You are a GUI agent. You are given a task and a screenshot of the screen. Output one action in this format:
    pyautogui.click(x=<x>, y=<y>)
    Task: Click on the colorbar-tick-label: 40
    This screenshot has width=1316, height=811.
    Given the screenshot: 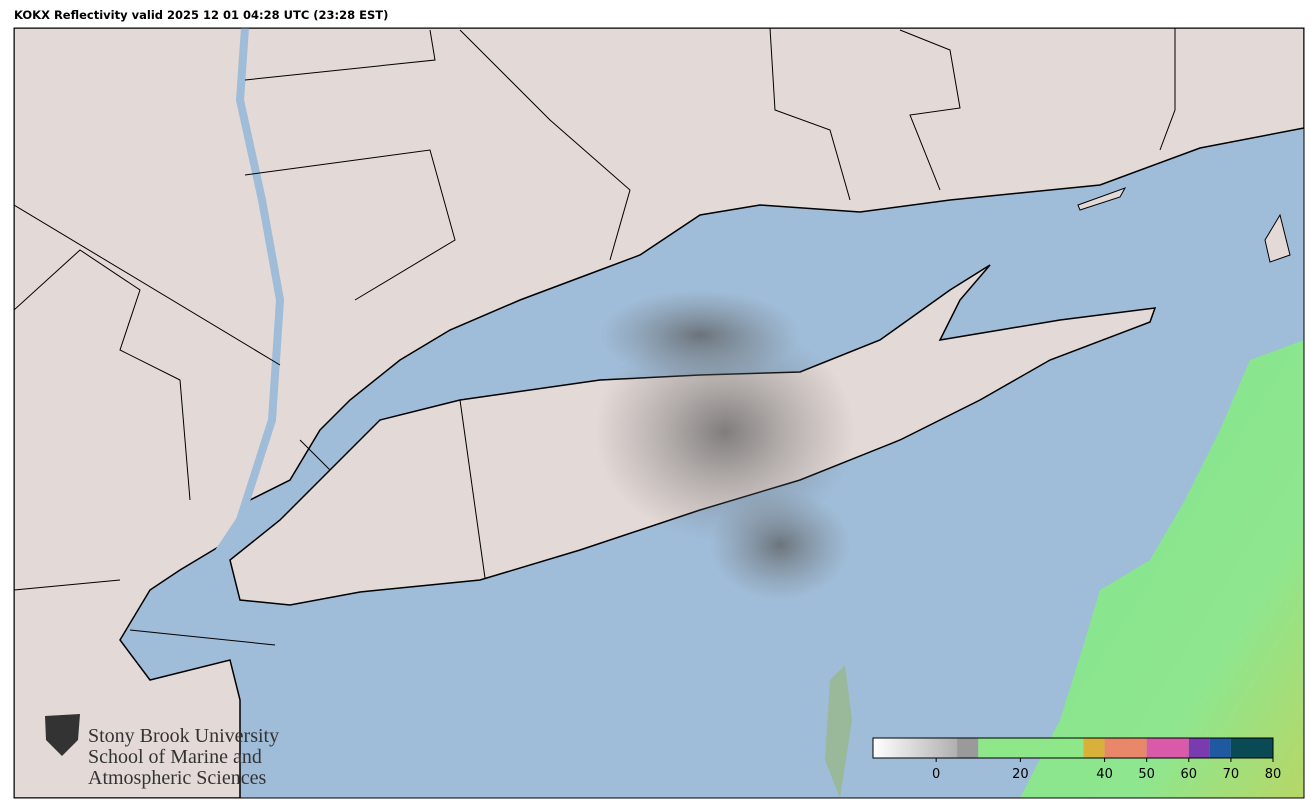 What is the action you would take?
    pyautogui.click(x=1104, y=774)
    